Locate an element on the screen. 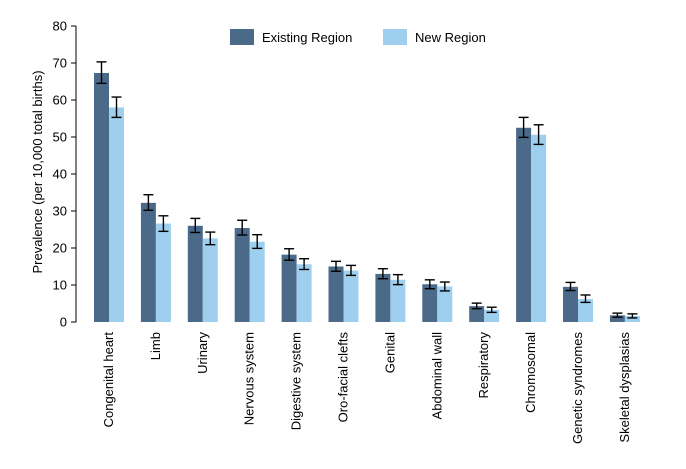  y-tick-label: 10 is located at coordinates (60, 285).